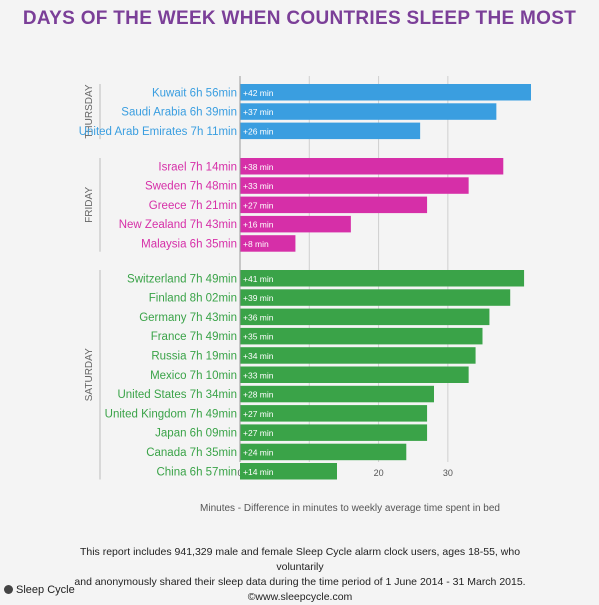  I want to click on bar-category-label: Canada 7h 35min, so click(191, 453).